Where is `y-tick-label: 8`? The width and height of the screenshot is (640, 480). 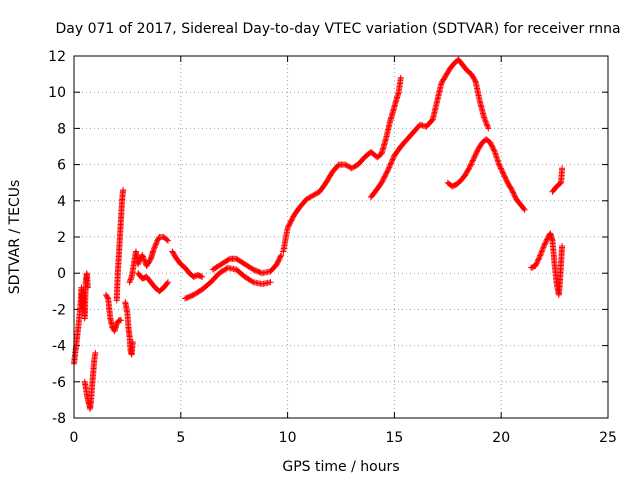
y-tick-label: 8 is located at coordinates (61, 129).